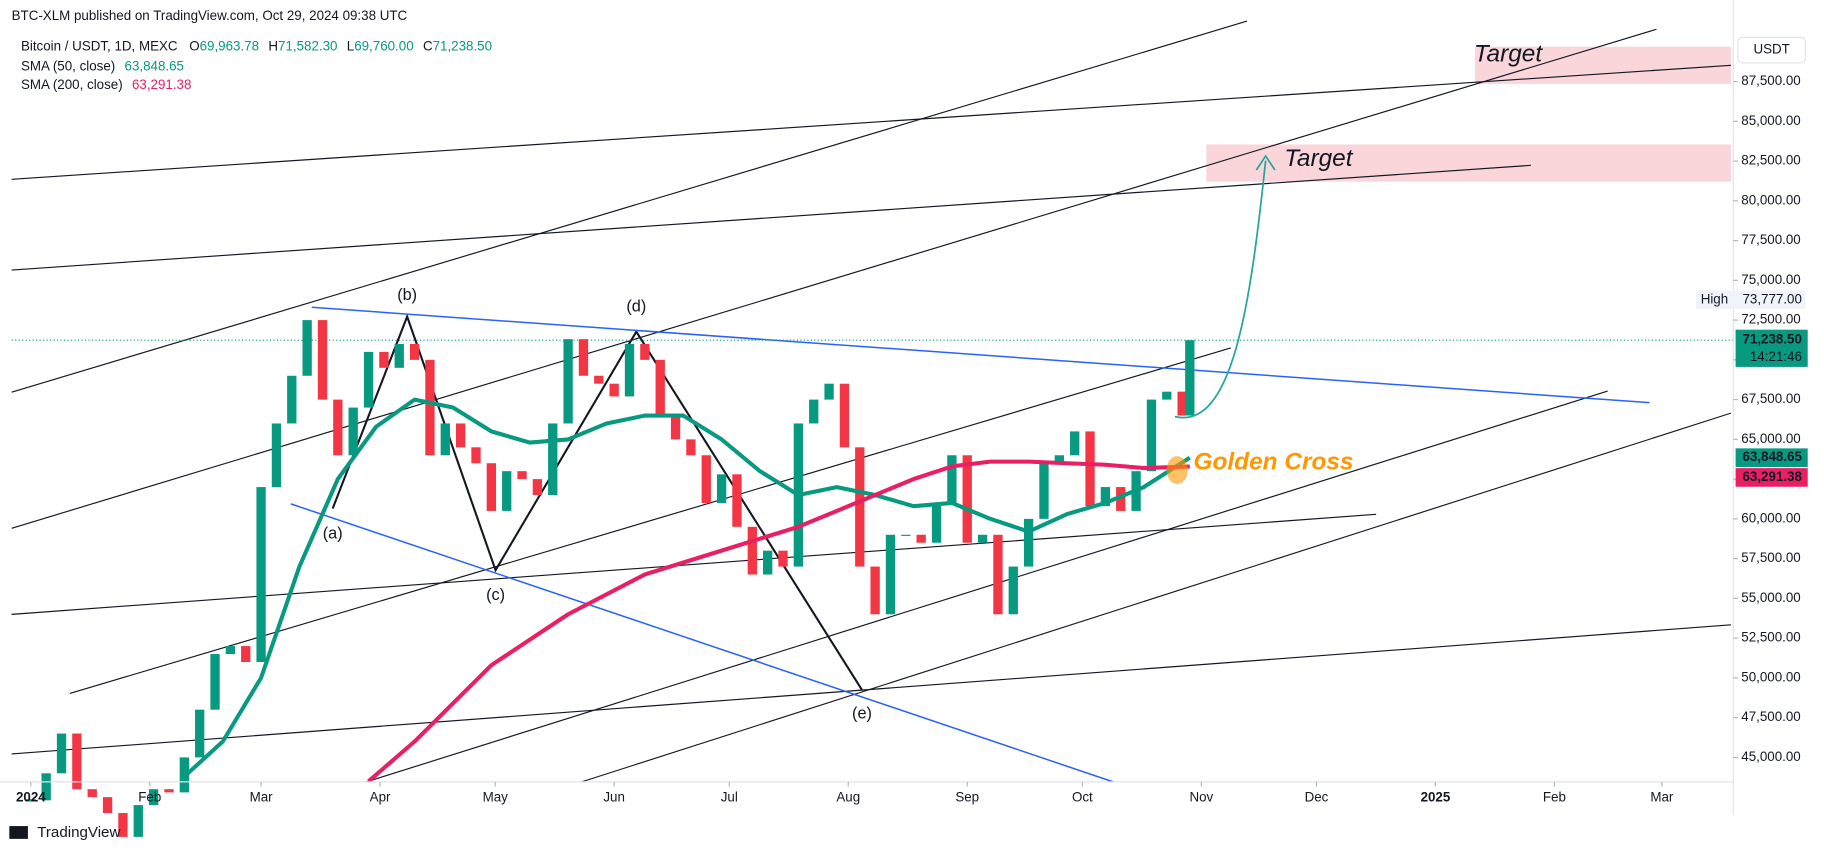  Describe the element at coordinates (1770, 279) in the screenshot. I see `y-tick-label: 75,000.00` at that location.